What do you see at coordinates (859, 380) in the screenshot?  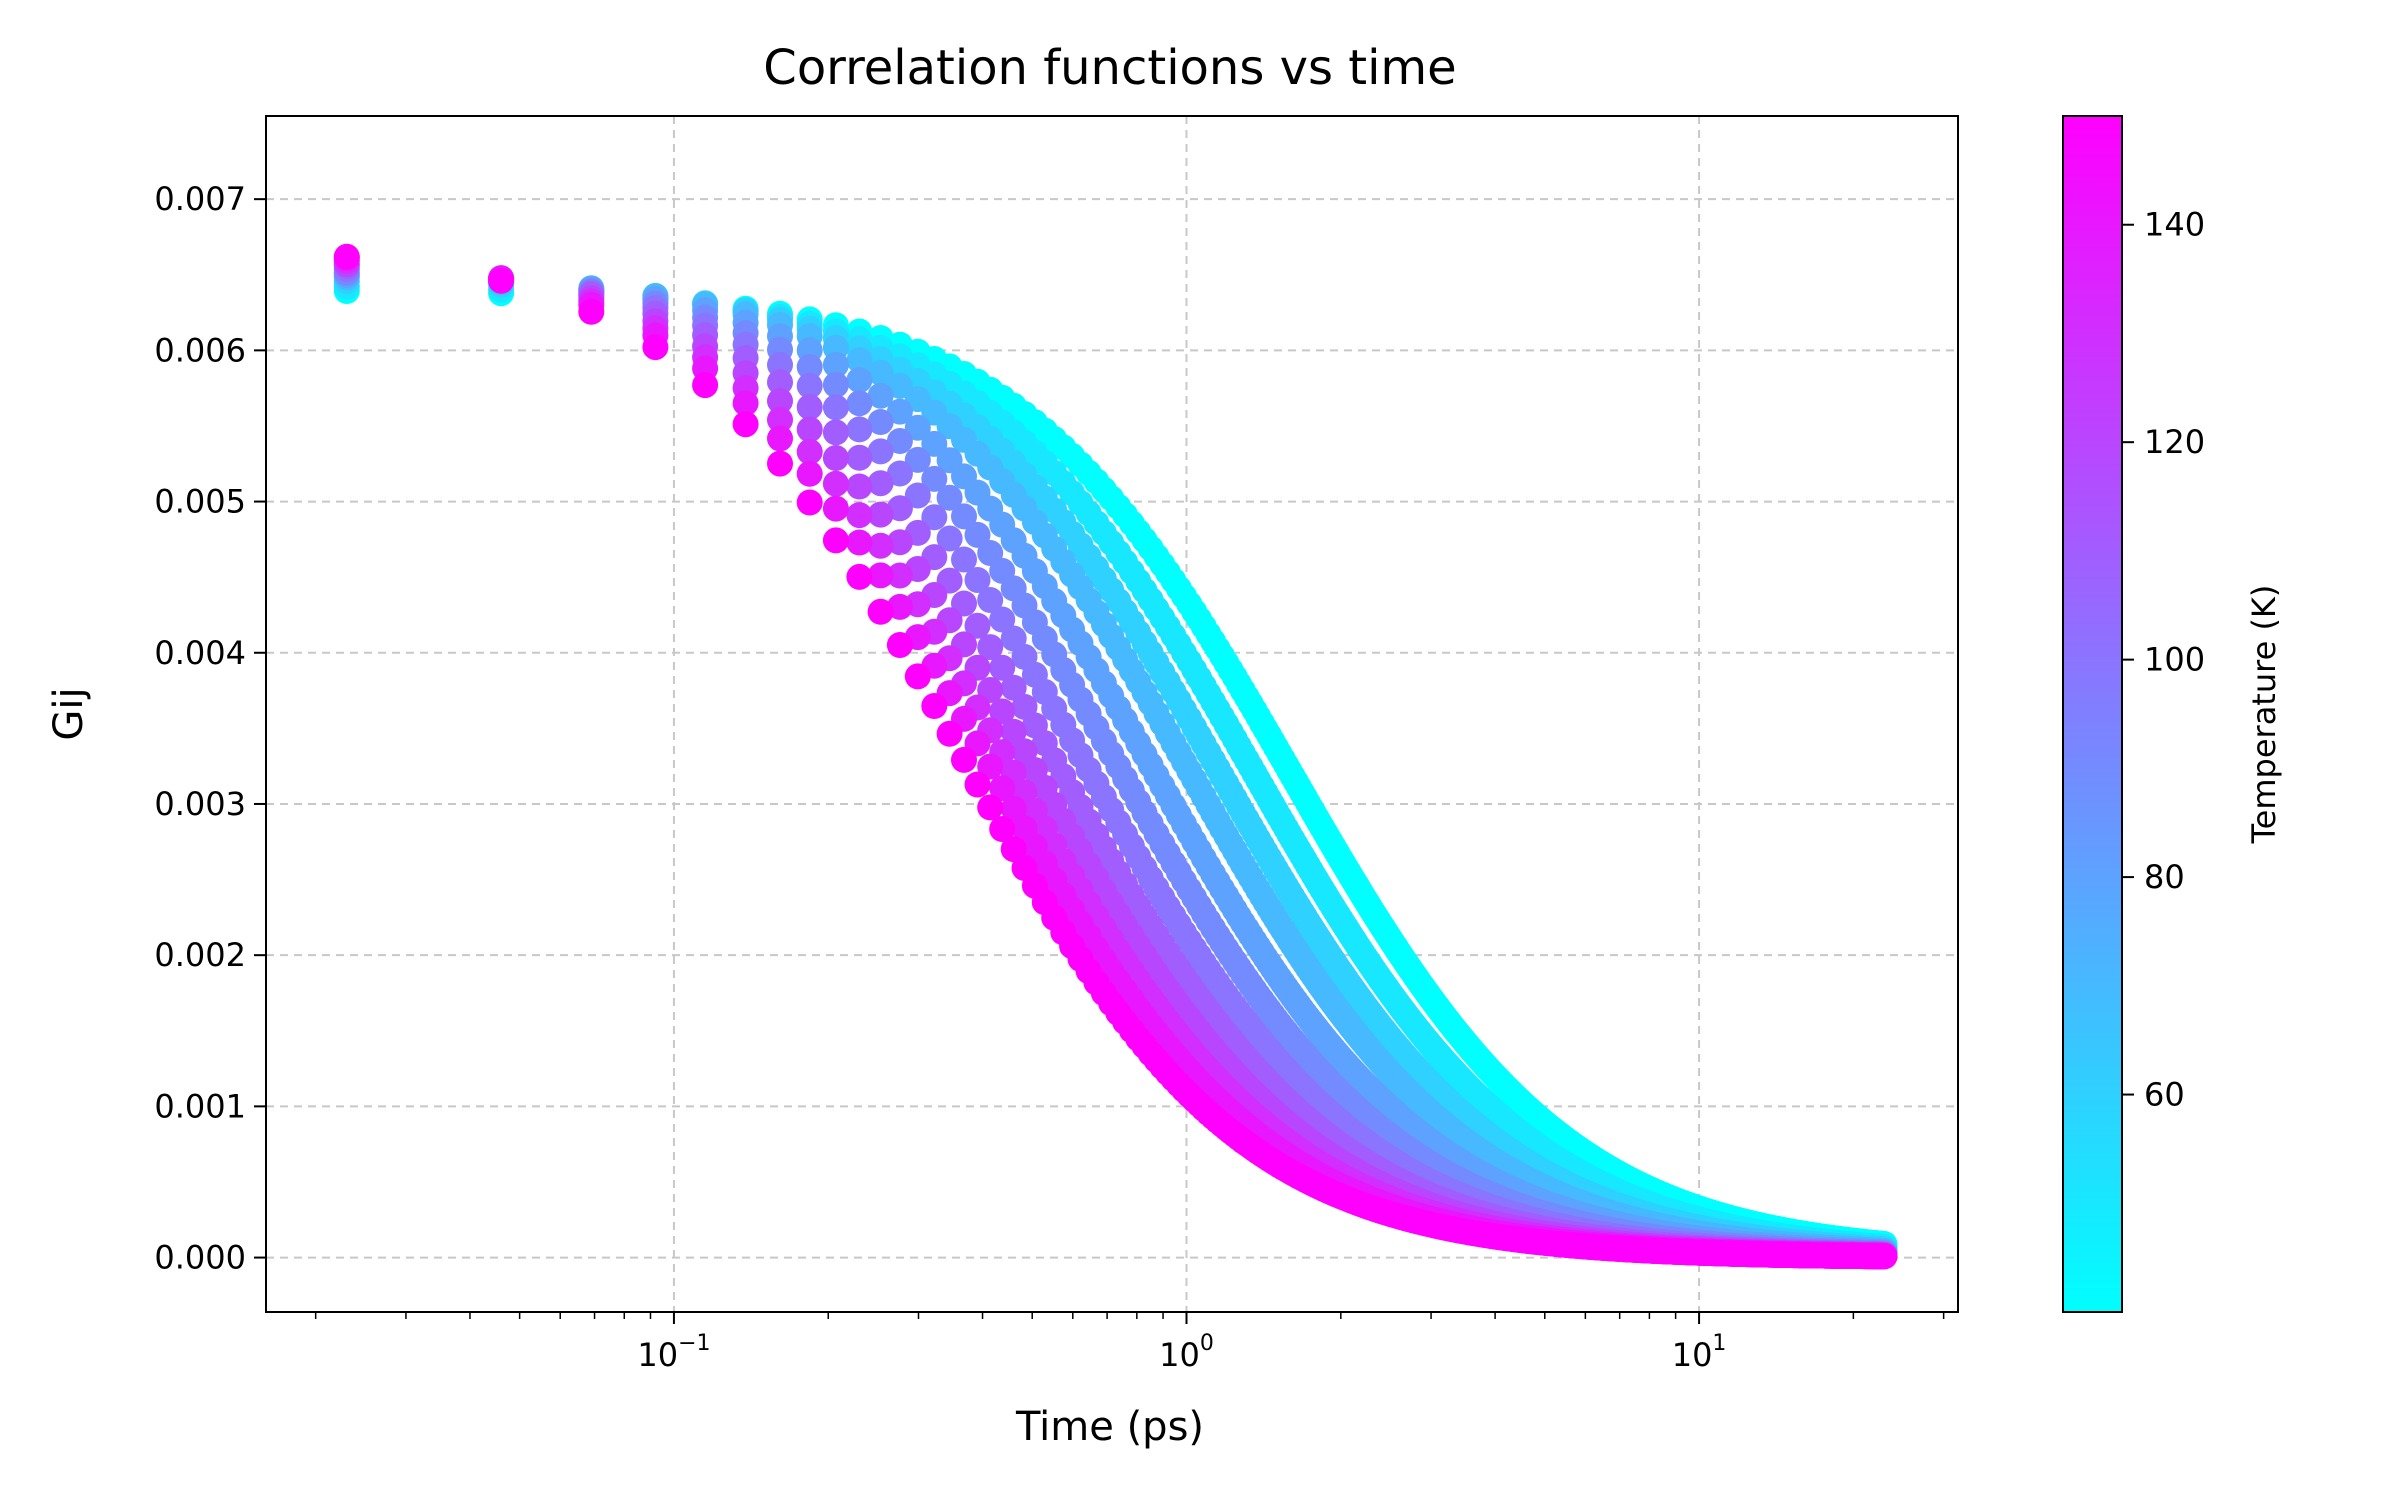 I see `data-point` at bounding box center [859, 380].